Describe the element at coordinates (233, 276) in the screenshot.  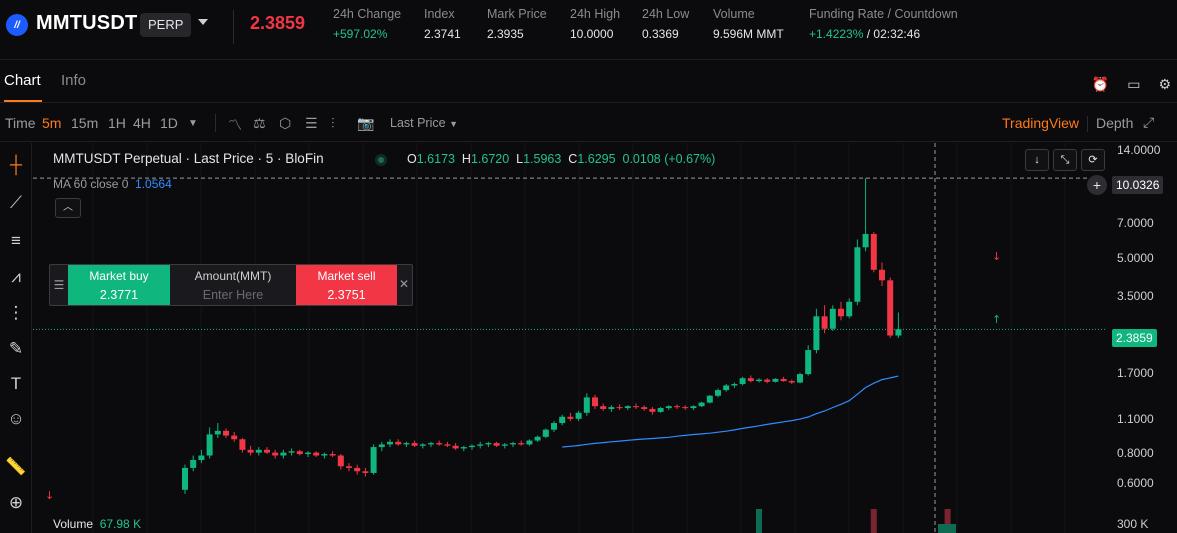
I see `amount-label: Amount(MMT)` at that location.